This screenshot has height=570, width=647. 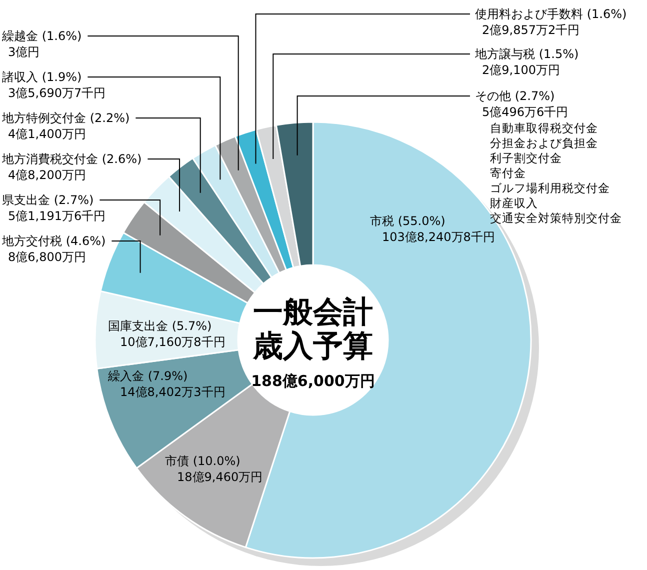 What do you see at coordinates (47, 134) in the screenshot?
I see `text: 4億1,400万円` at bounding box center [47, 134].